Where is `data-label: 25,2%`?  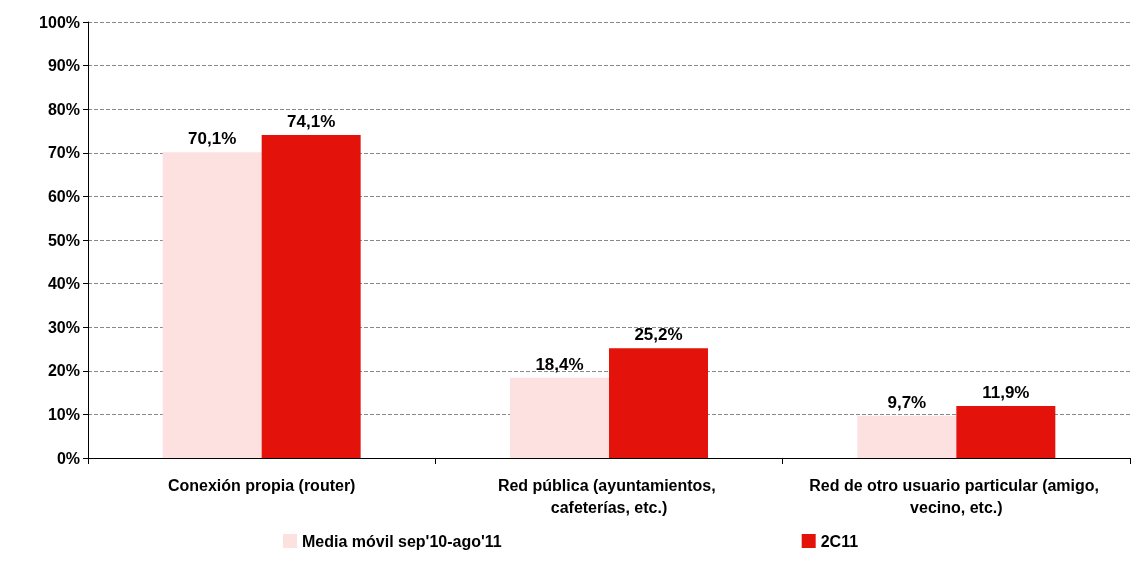
data-label: 25,2% is located at coordinates (658, 335).